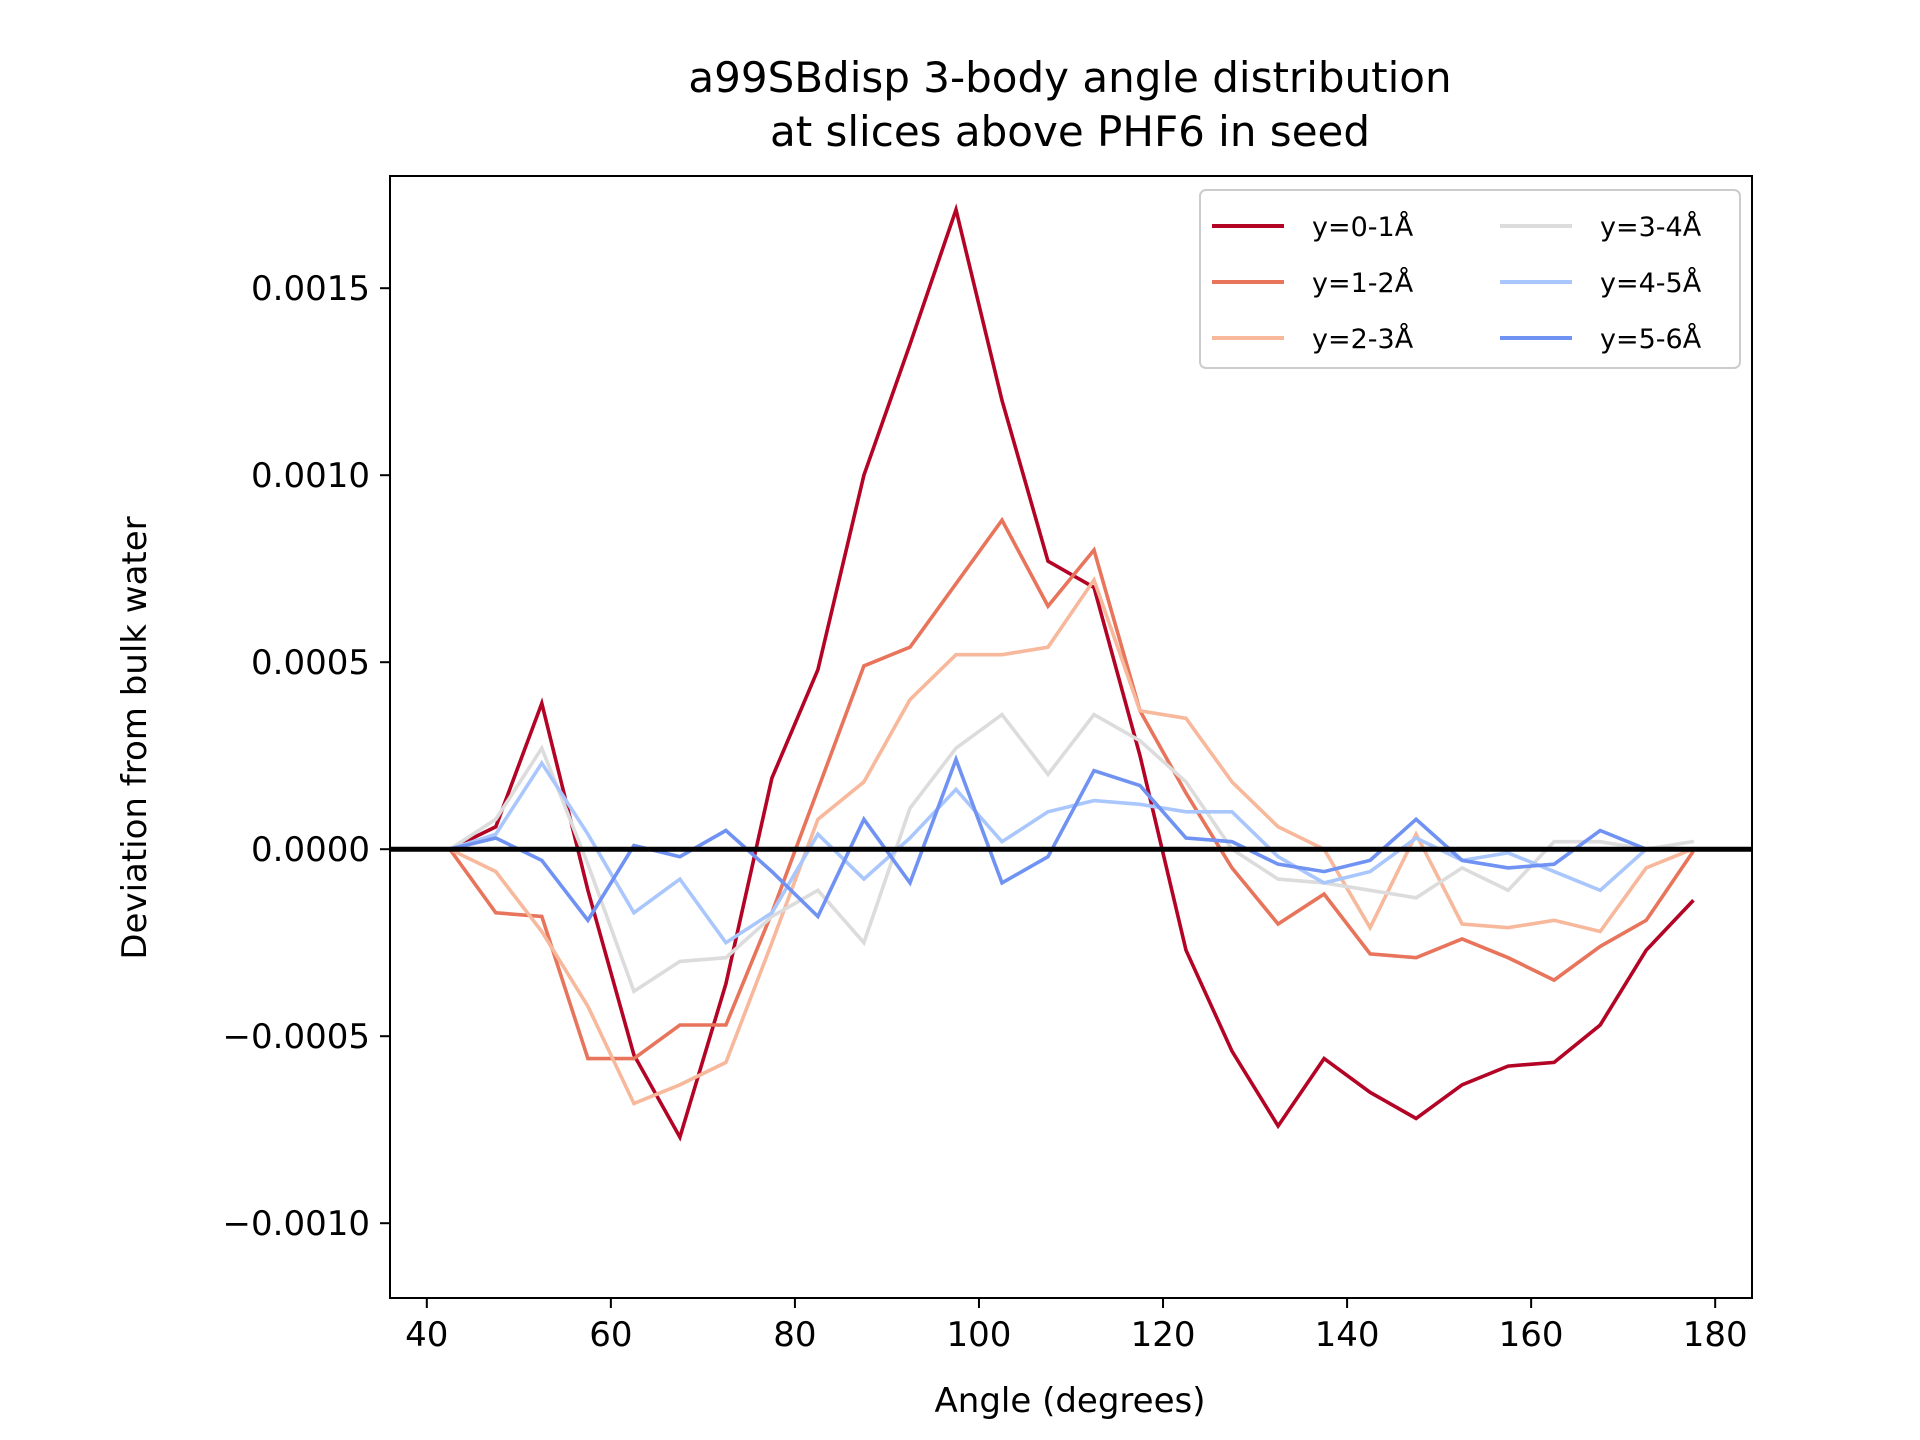 The image size is (1920, 1440). I want to click on legend-label-4: y=3-4Å, so click(1651, 227).